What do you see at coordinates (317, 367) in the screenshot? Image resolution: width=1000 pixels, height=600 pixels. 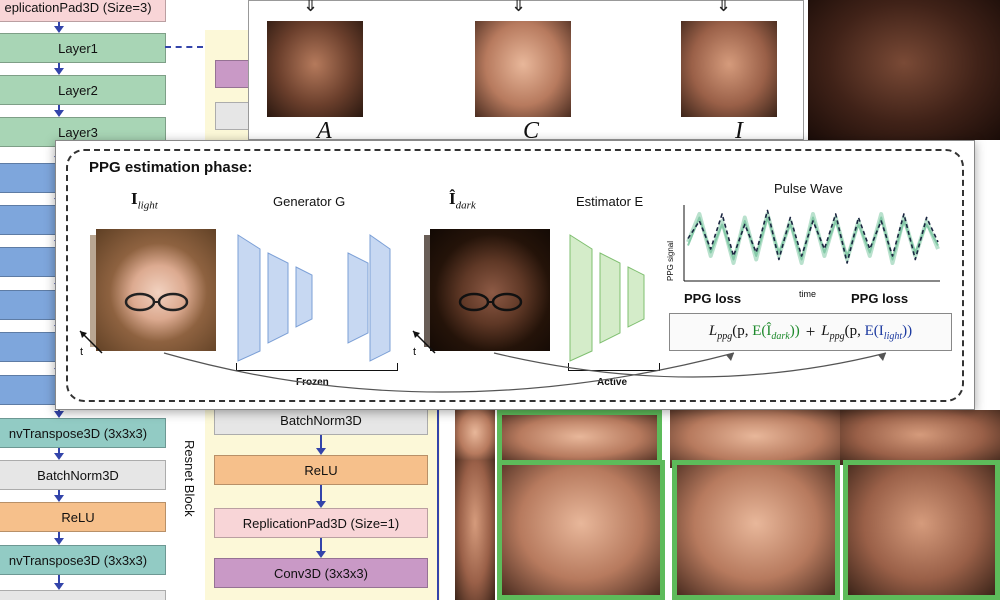 I see `frozen-bracket` at bounding box center [317, 367].